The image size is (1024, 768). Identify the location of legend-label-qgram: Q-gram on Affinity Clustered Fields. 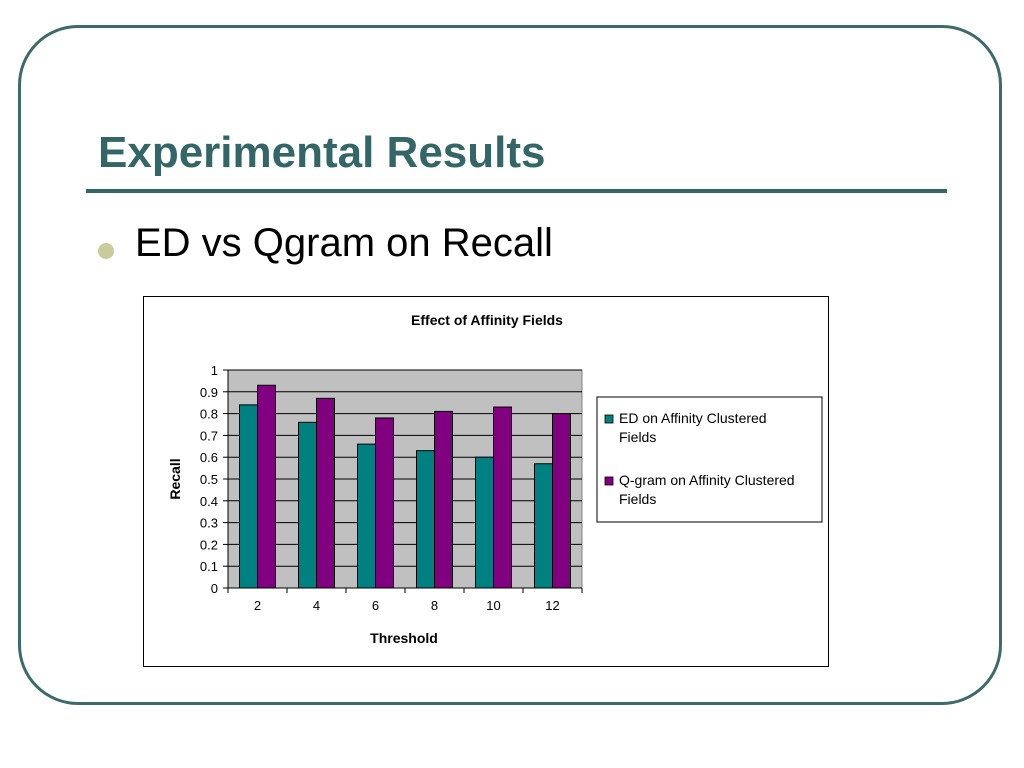
(709, 489).